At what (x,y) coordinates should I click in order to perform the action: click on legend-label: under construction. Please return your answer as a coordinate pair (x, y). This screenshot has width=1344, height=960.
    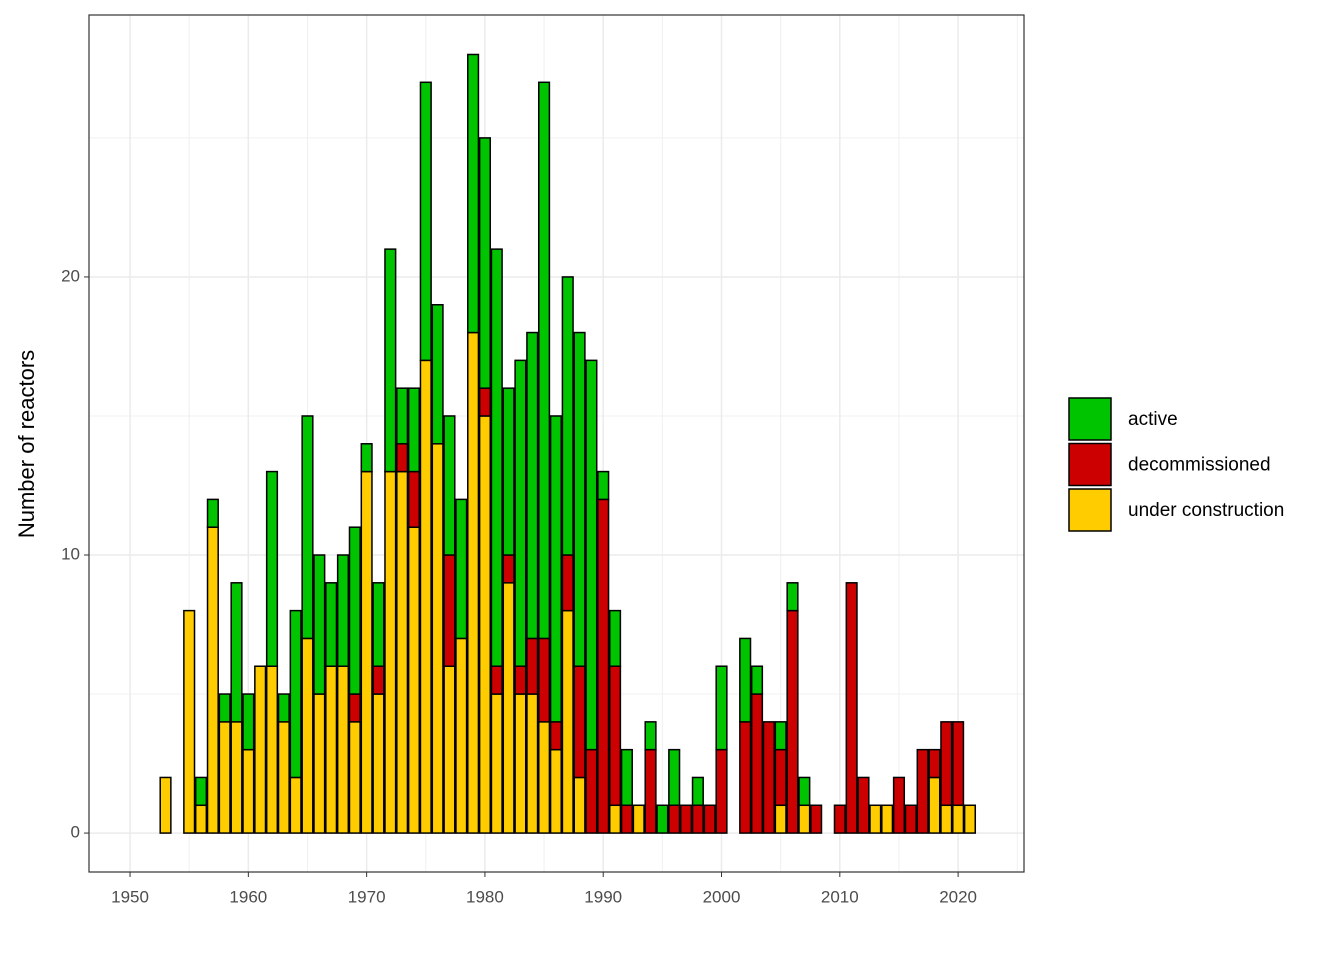
    Looking at the image, I should click on (1206, 510).